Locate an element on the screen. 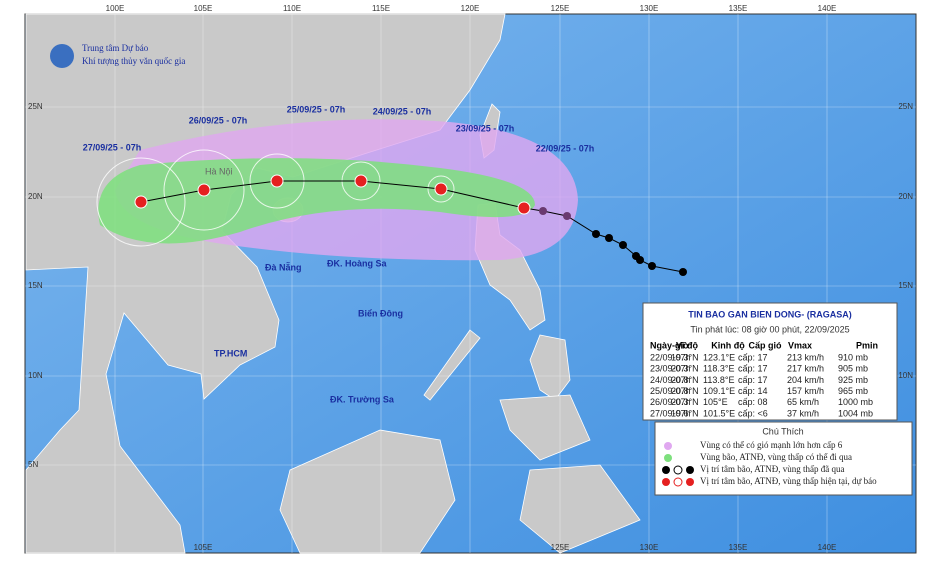  table-header: Kinh độ is located at coordinates (728, 345).